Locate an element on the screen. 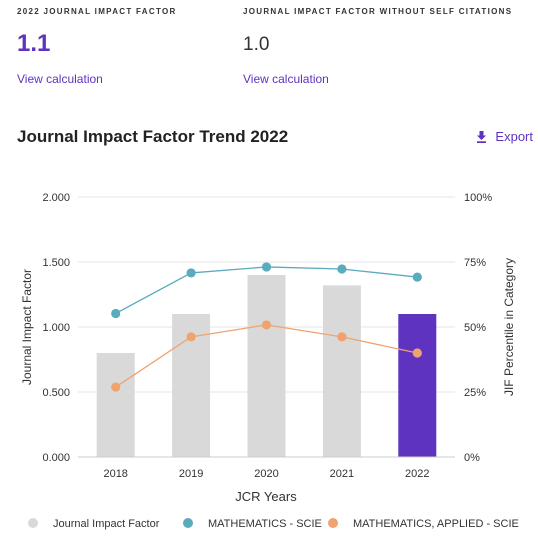 This screenshot has width=538, height=537. y2-tick-label: 0% is located at coordinates (472, 458).